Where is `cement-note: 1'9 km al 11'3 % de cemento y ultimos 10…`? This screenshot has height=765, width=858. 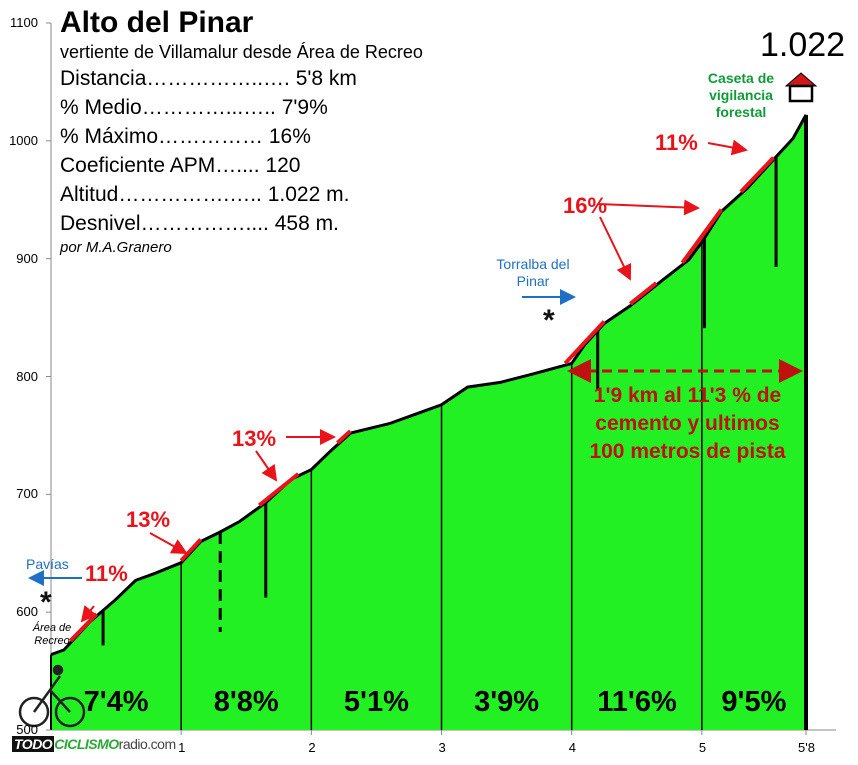 cement-note: 1'9 km al 11'3 % de cemento y ultimos 10… is located at coordinates (687, 423).